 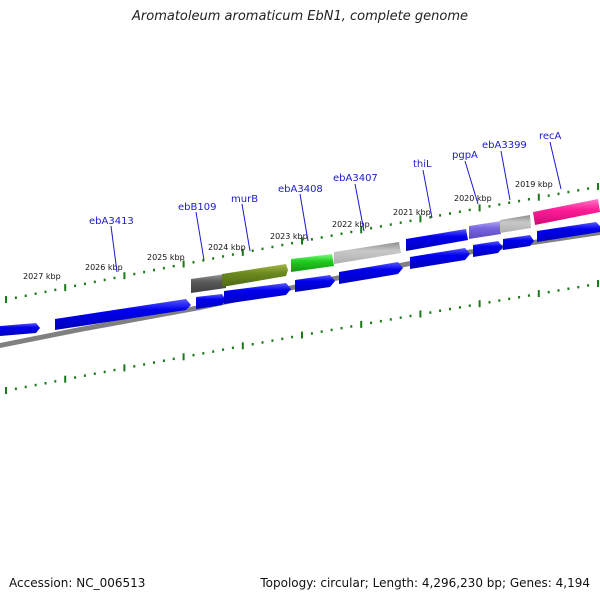 I want to click on gene-label-ebB109: ebB109, so click(x=197, y=207).